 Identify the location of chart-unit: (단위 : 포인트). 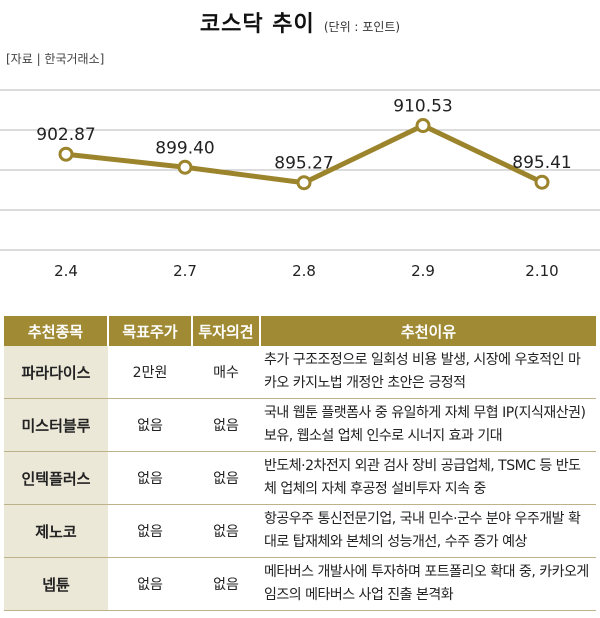
(362, 27).